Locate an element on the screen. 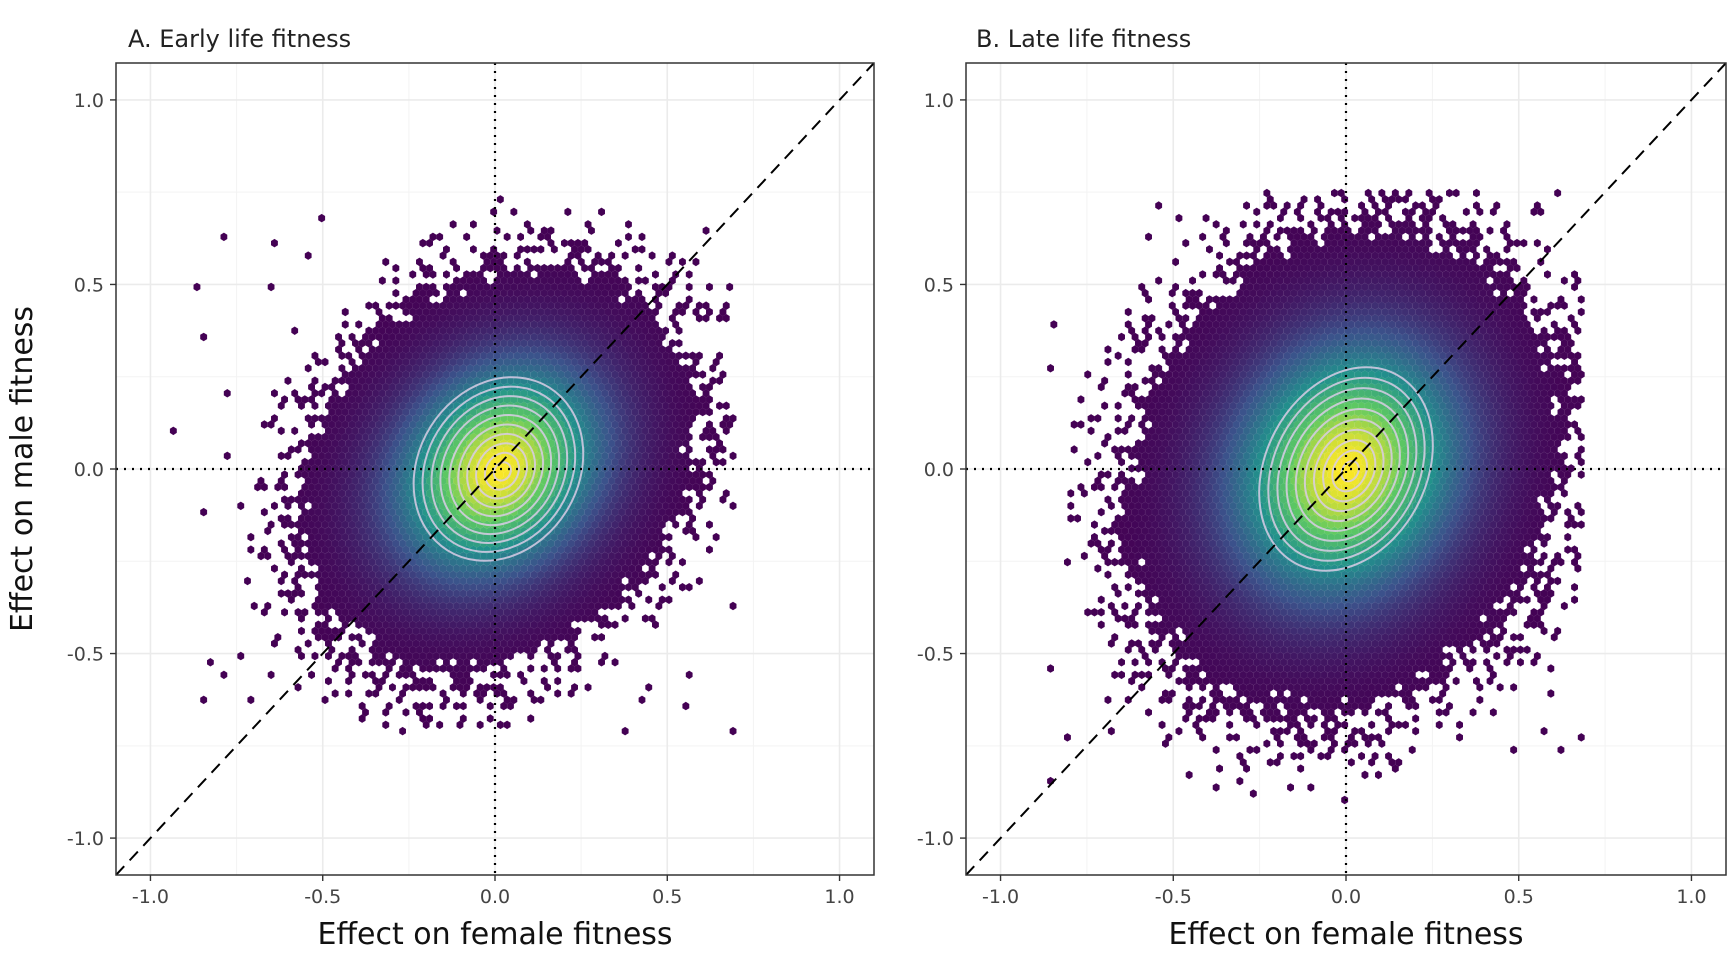 The image size is (1728, 960). panel-a-y-tick-label: 1.0 is located at coordinates (89, 101).